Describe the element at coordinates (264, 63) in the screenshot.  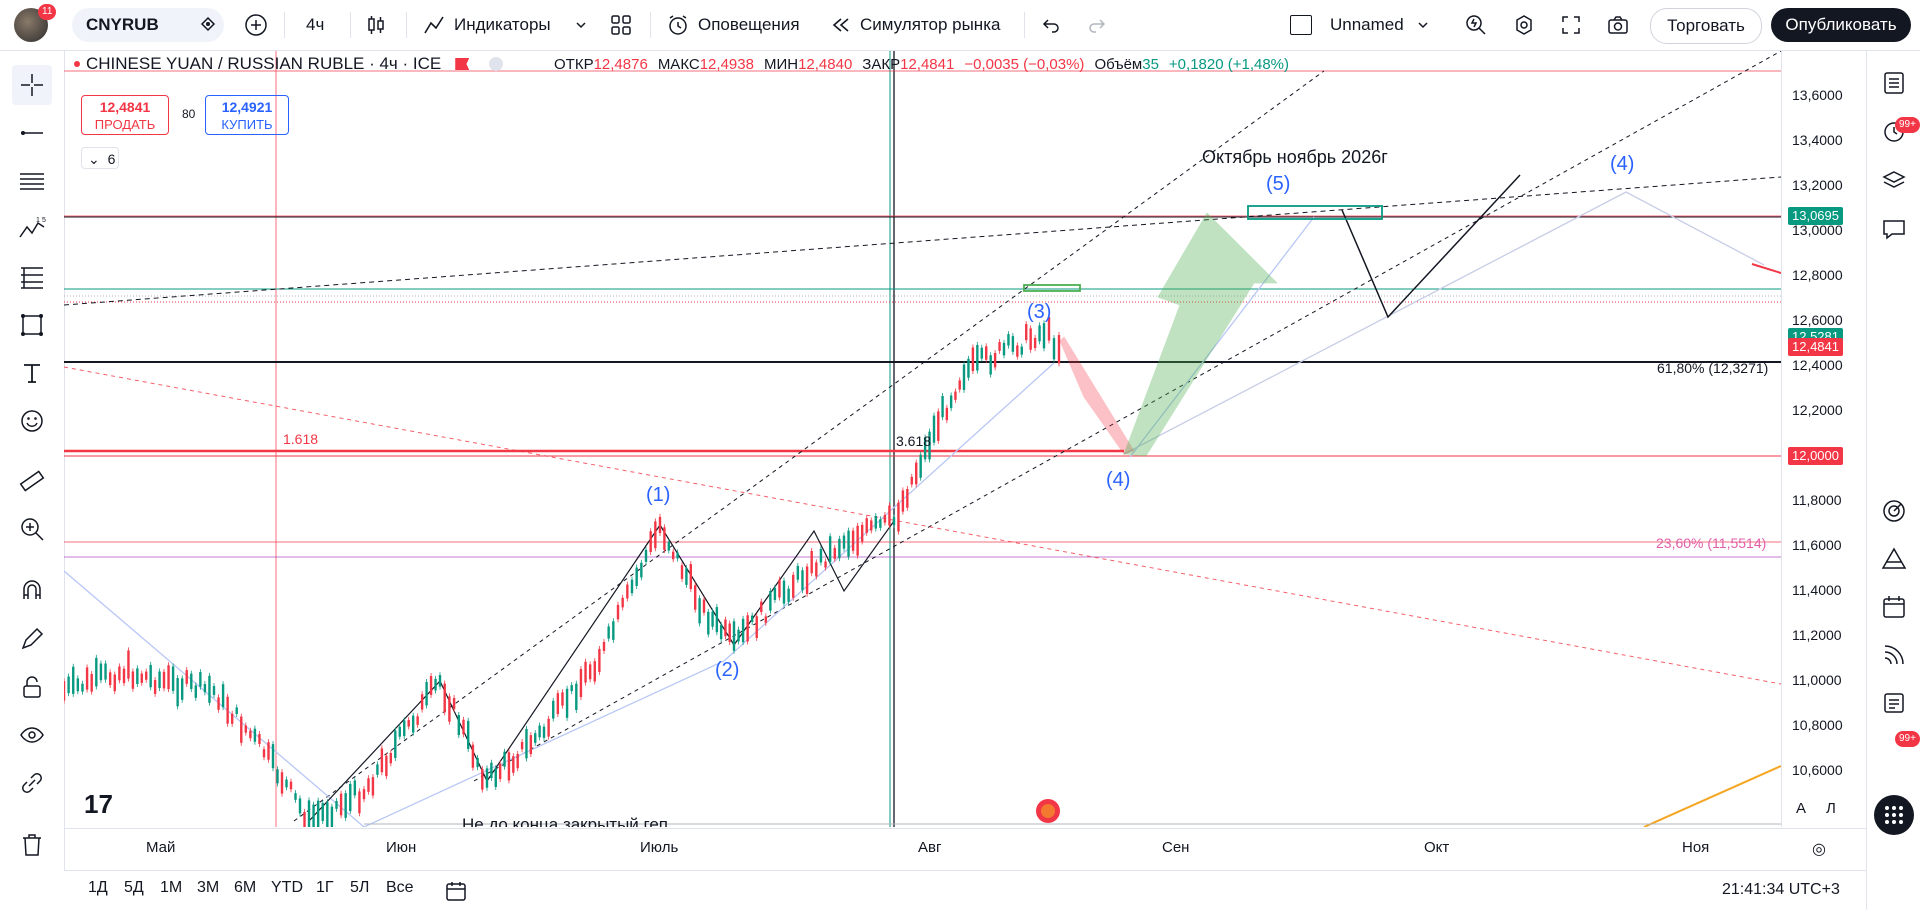
I see `series-title: CHINESE YUAN / RUSSIAN RUBLE · 4ч · ICE` at that location.